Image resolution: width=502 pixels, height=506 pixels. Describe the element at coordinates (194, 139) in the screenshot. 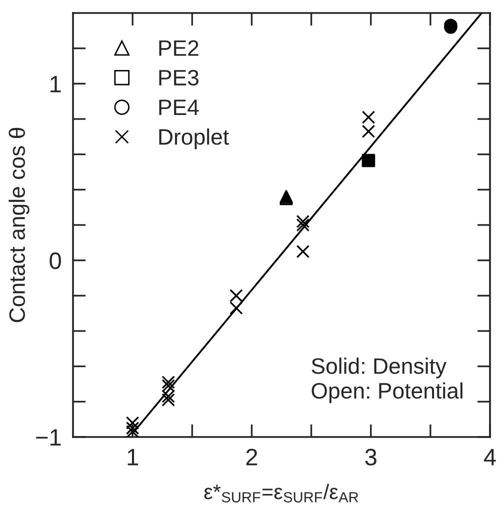

I see `legend-label: Droplet` at that location.